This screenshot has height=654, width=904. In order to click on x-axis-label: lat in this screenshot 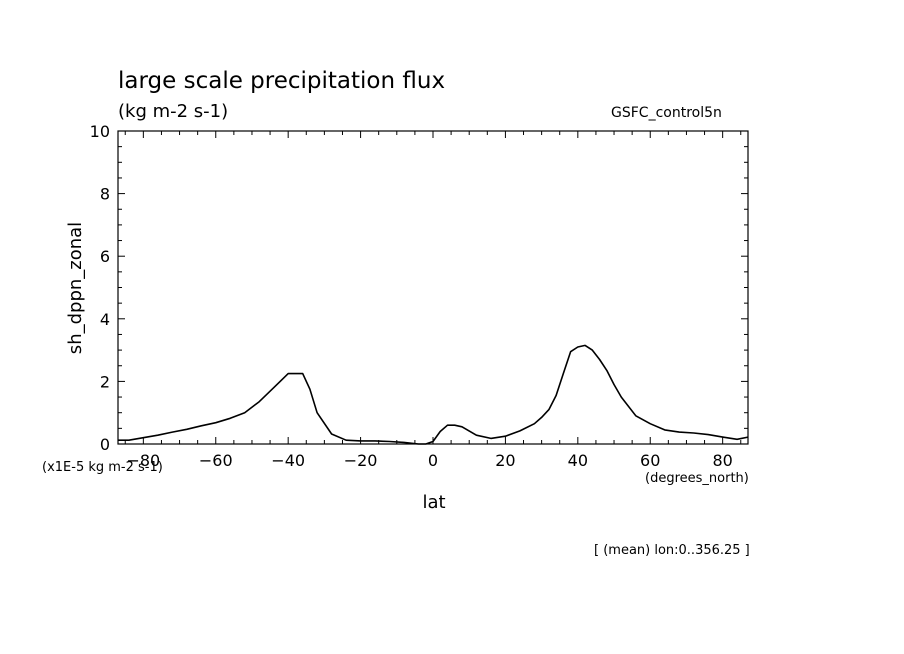, I will do `click(434, 502)`.